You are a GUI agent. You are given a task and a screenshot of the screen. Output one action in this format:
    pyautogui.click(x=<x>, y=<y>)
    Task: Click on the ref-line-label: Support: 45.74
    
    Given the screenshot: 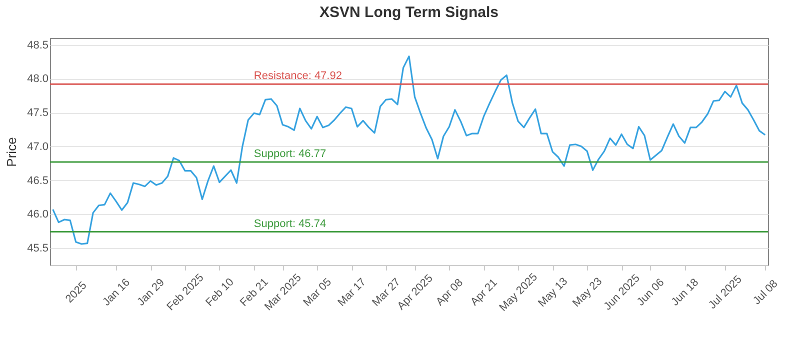 What is the action you would take?
    pyautogui.click(x=290, y=224)
    